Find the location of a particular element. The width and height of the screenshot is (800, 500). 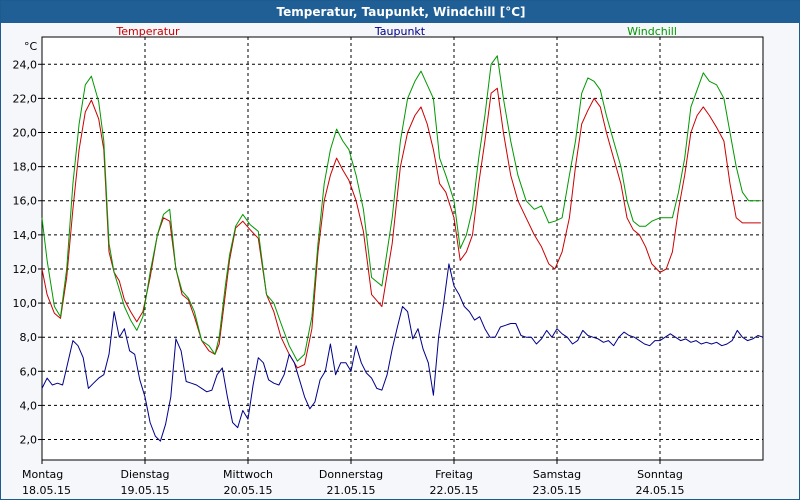

x-tick-day: Mittwoch is located at coordinates (248, 474).